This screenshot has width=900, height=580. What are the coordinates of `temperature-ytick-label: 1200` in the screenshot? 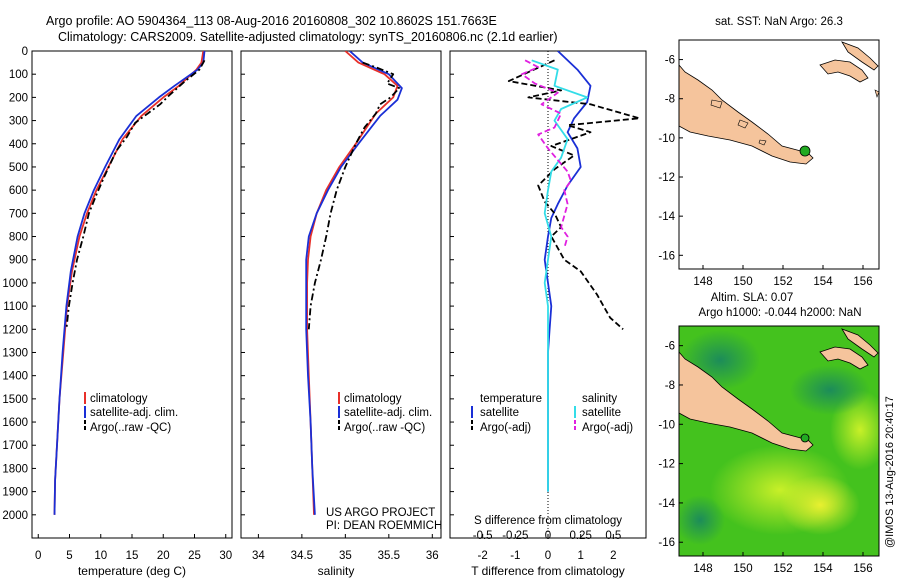 It's located at (15, 330).